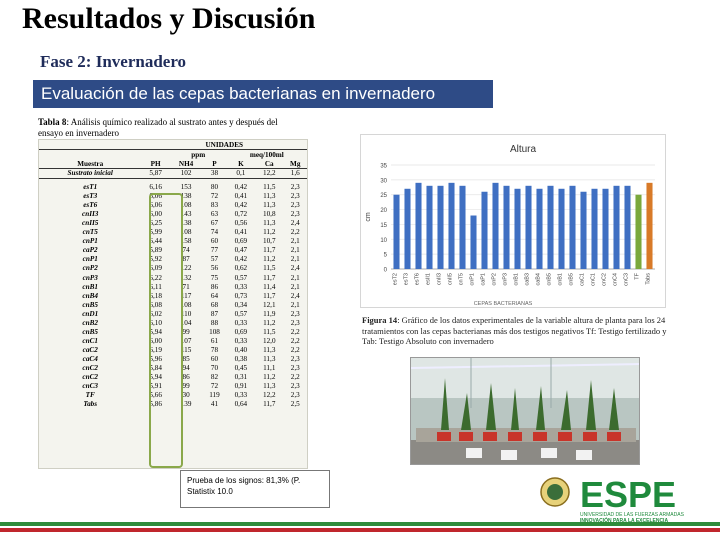  What do you see at coordinates (90, 205) in the screenshot?
I see `row-label: esT6` at bounding box center [90, 205].